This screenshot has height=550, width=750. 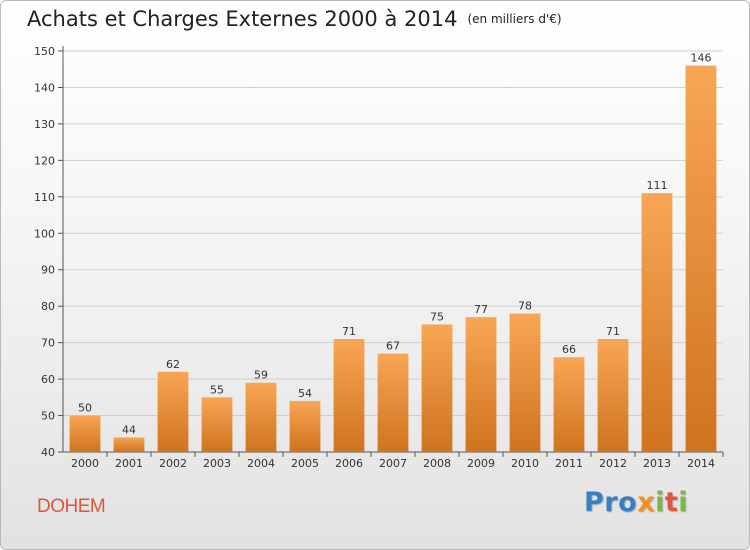 I want to click on x-tick-label: 2004, so click(x=261, y=463).